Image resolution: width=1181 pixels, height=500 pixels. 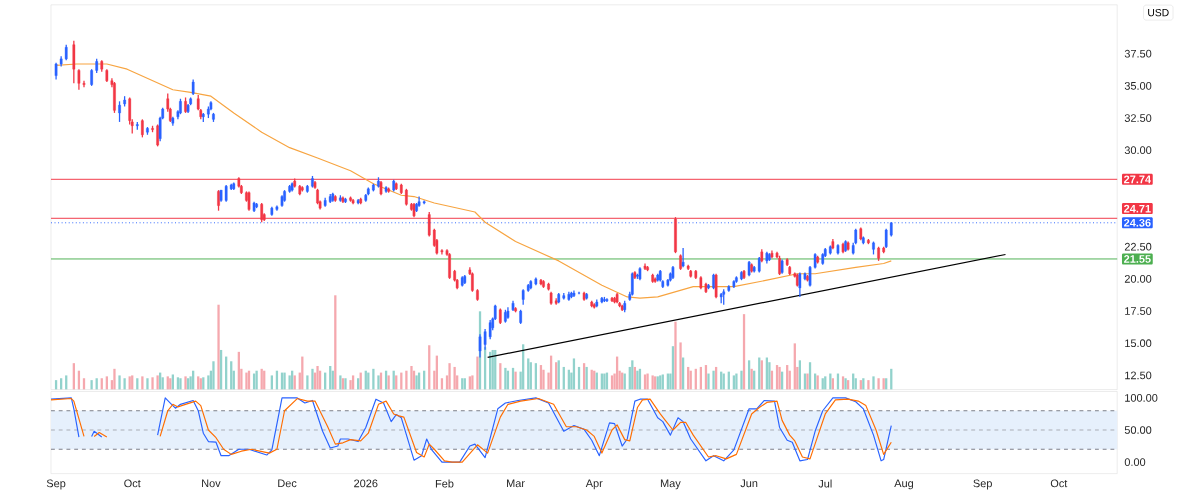 I want to click on y-tick-label: 30.00, so click(x=1138, y=150).